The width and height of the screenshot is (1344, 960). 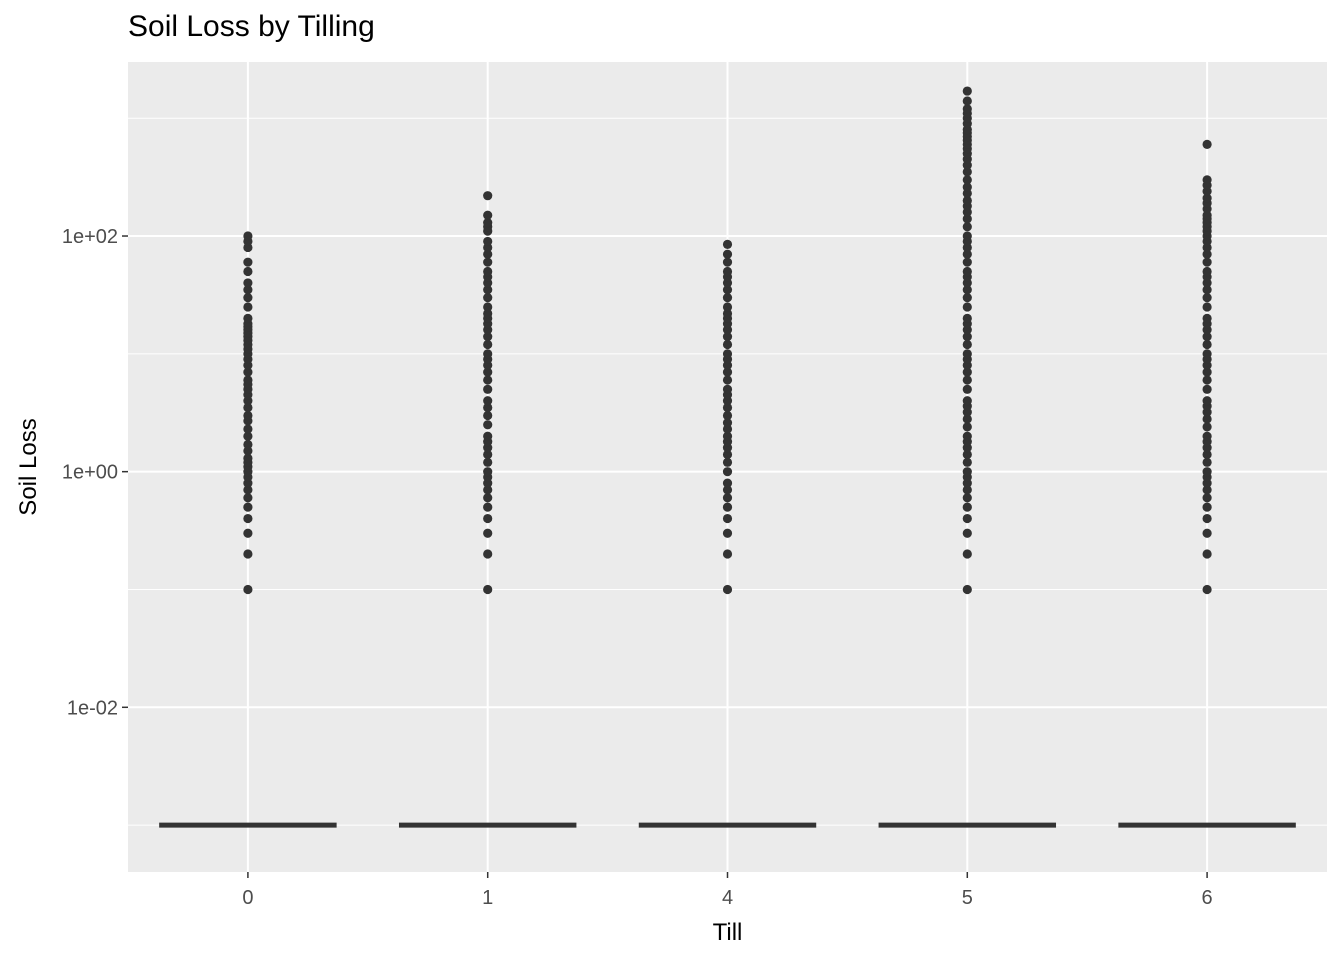 What do you see at coordinates (28, 466) in the screenshot?
I see `y-axis-title: Soil Loss` at bounding box center [28, 466].